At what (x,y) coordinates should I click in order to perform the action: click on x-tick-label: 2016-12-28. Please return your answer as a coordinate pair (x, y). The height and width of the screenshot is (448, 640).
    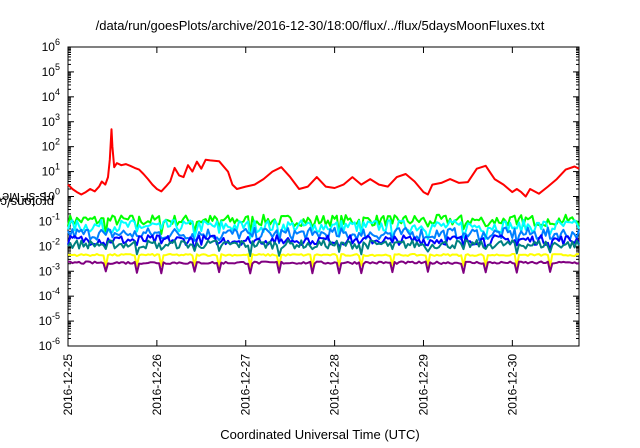
    Looking at the image, I should click on (335, 385).